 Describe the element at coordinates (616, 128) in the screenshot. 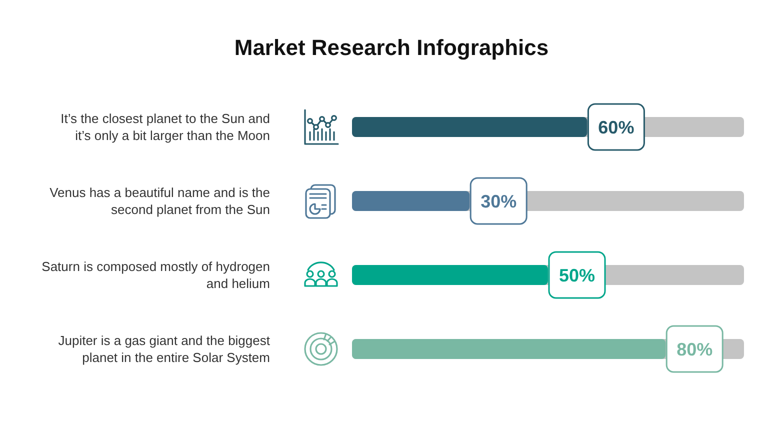

I see `data-label: 60%` at that location.